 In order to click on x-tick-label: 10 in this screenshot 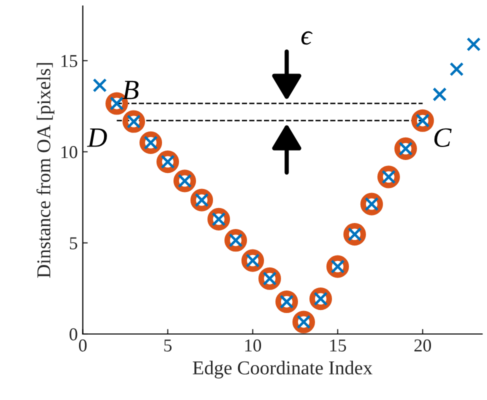, I will do `click(253, 345)`.